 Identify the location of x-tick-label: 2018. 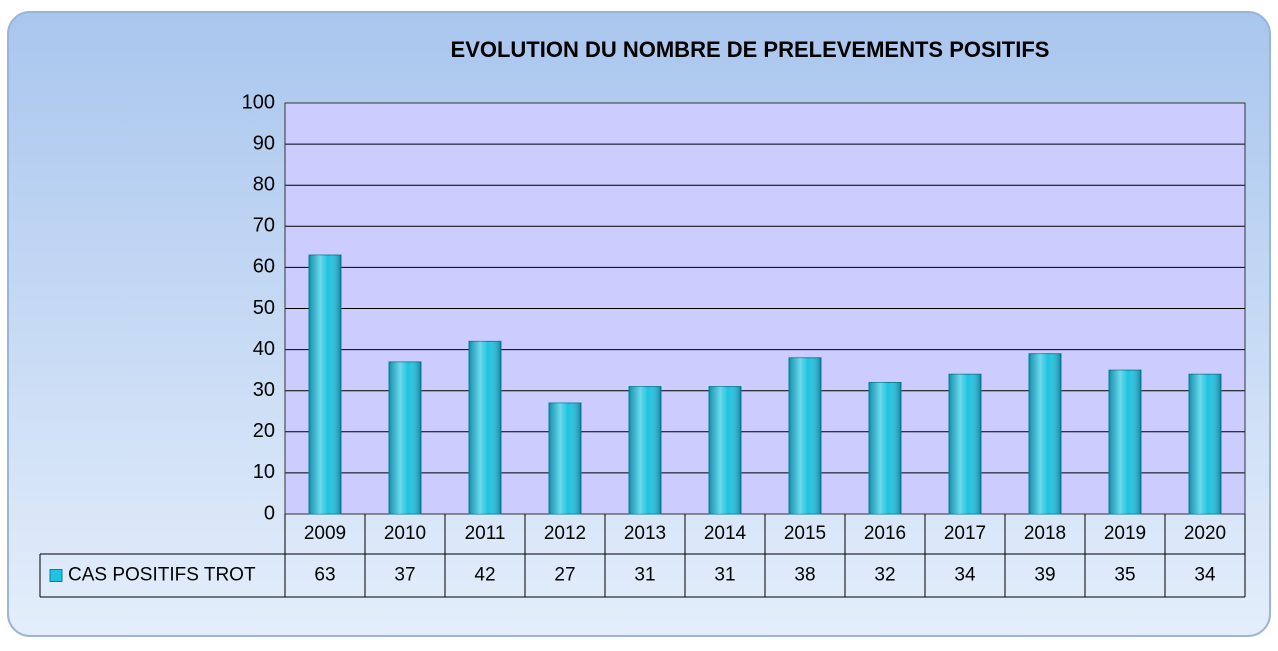
(1045, 533).